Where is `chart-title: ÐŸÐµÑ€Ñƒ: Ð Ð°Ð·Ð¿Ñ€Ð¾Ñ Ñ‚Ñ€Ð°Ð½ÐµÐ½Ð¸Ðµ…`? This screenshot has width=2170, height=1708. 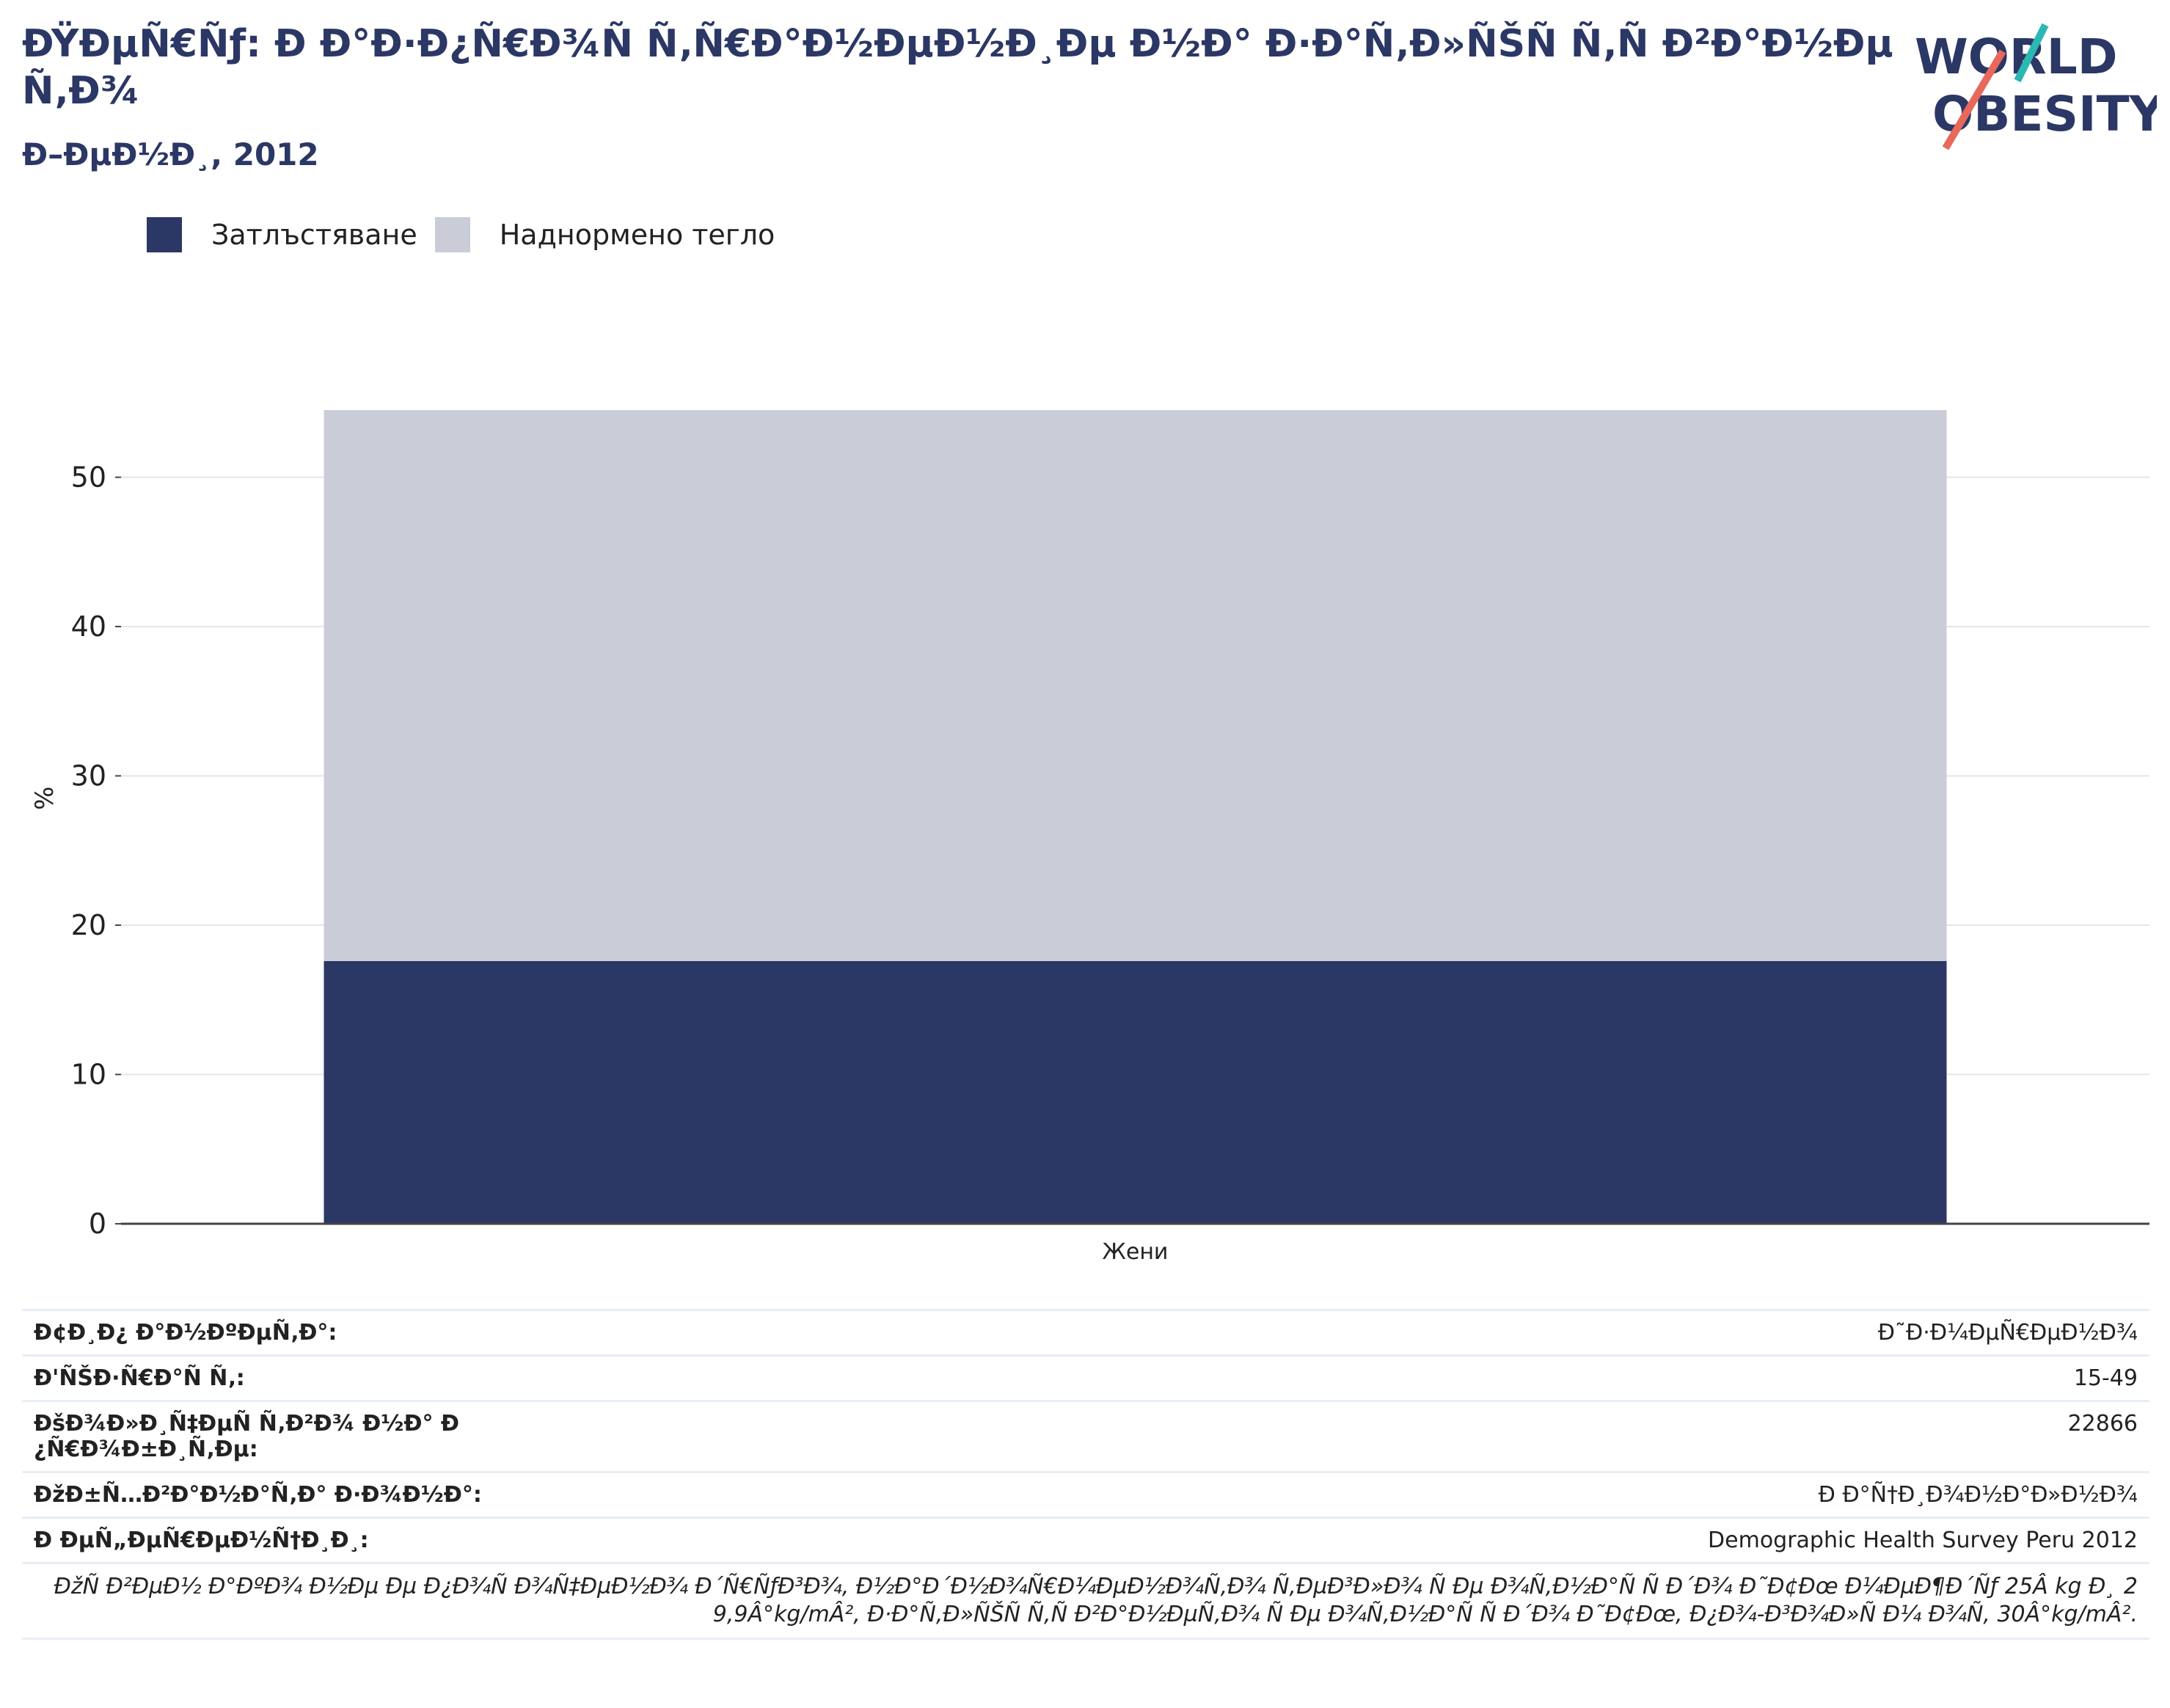
chart-title: ÐŸÐµÑ€Ñƒ: Ð Ð°Ð·Ð¿Ñ€Ð¾Ñ Ñ‚Ñ€Ð°Ð½ÐµÐ½Ð¸Ðµ… is located at coordinates (957, 67).